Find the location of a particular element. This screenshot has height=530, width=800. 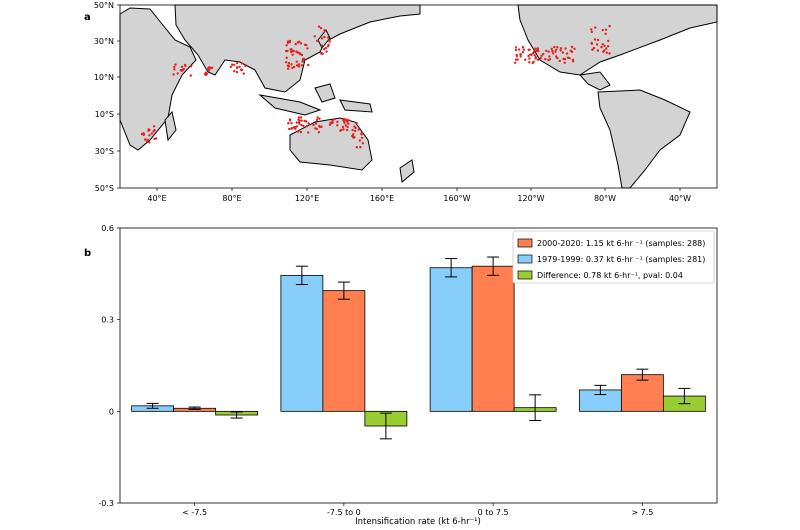

latitude-ticks: 50°N 30°N 10°N 10°S 30°S 50°S is located at coordinates (107, 97).